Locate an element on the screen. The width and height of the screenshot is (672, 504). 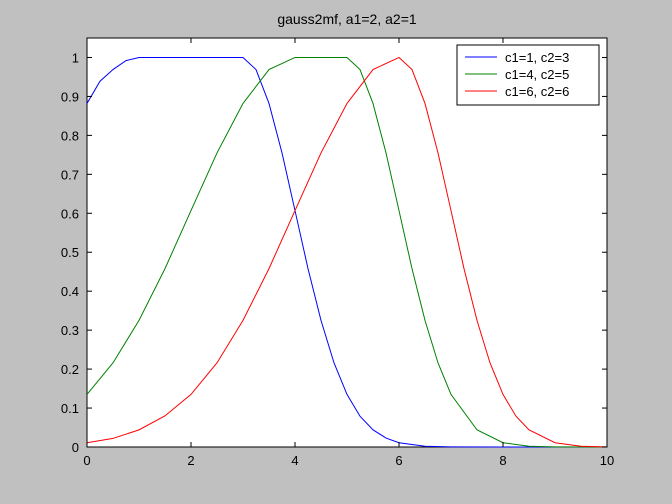
x-tick-label-0: 0 is located at coordinates (86, 460).